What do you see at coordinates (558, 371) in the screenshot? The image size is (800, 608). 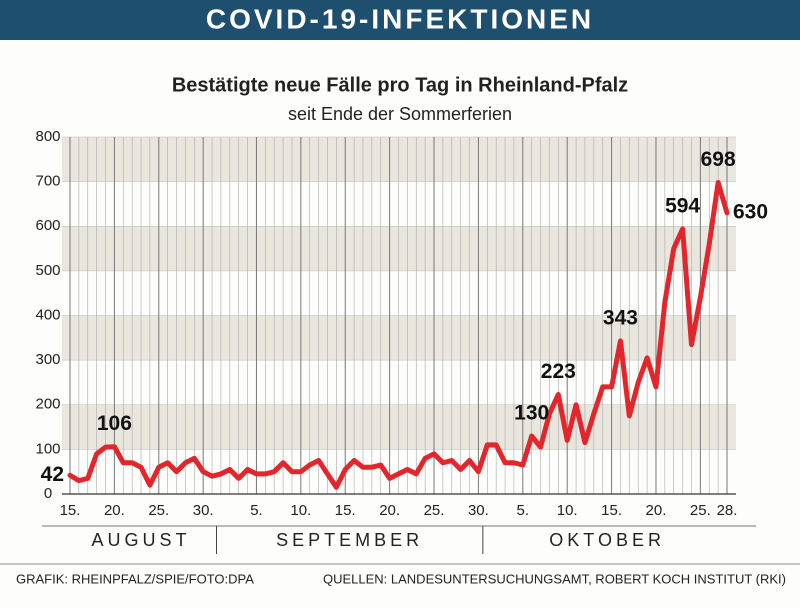 I see `data-label: 223` at bounding box center [558, 371].